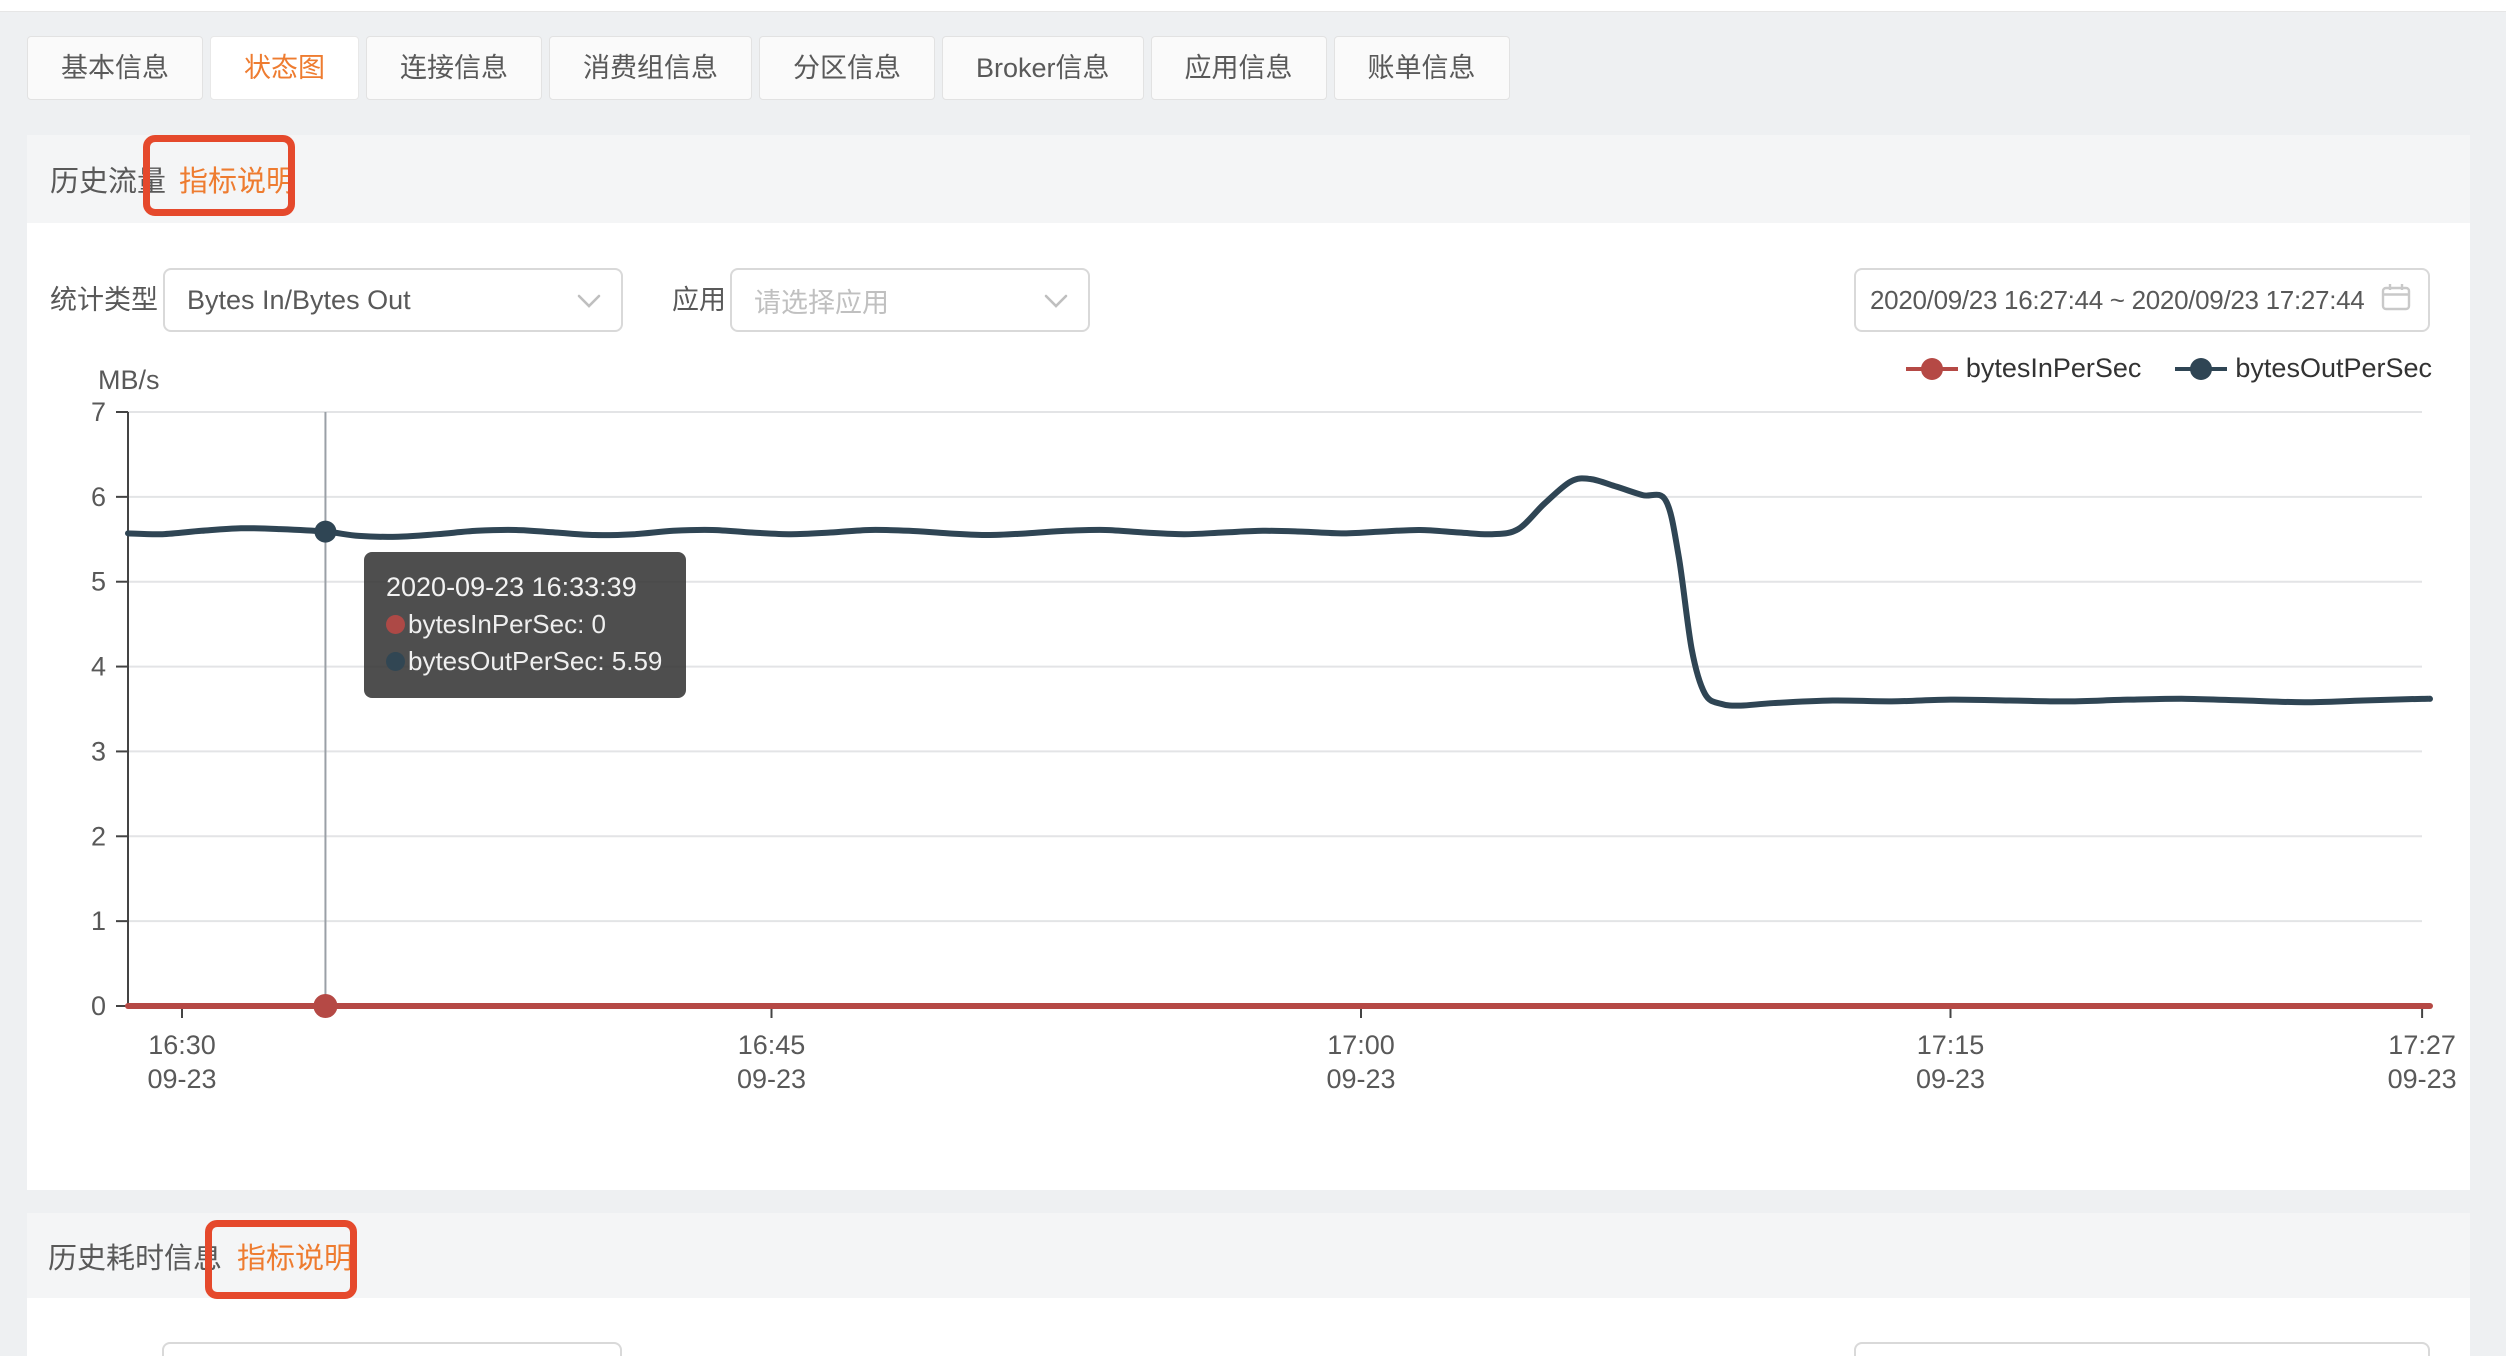 The width and height of the screenshot is (2506, 1356). Describe the element at coordinates (821, 302) in the screenshot. I see `app-select-placeholder: 请选择应用` at that location.